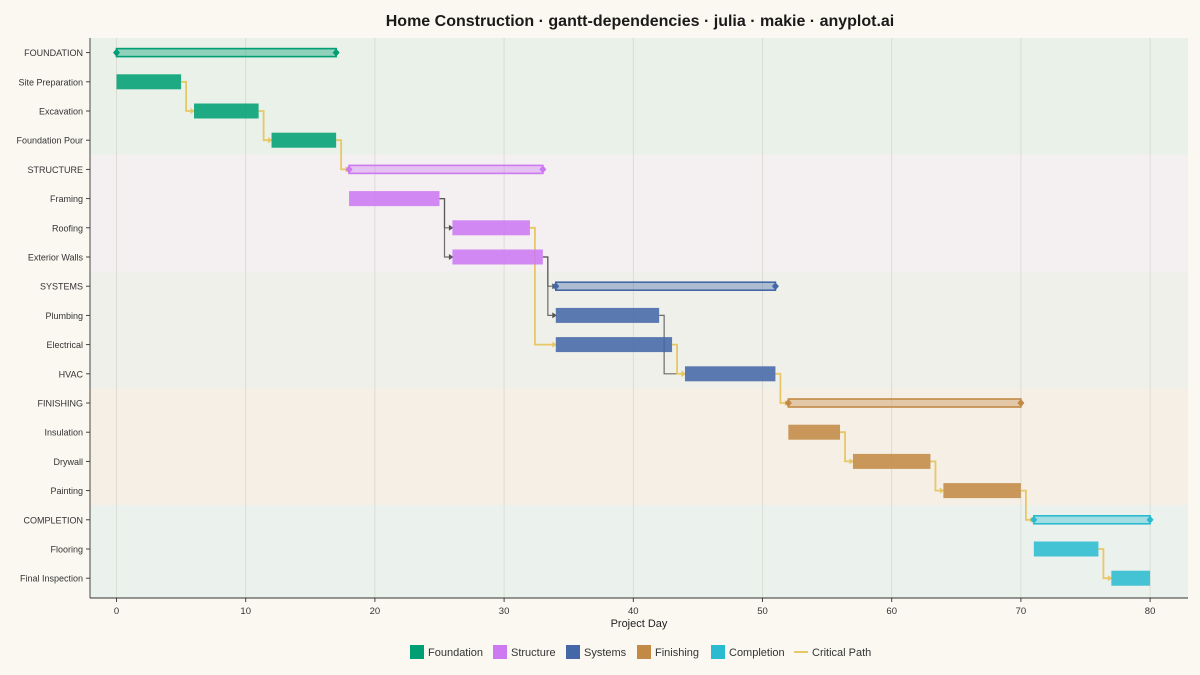 The height and width of the screenshot is (675, 1200). I want to click on phase-marker-start-systems, so click(556, 286).